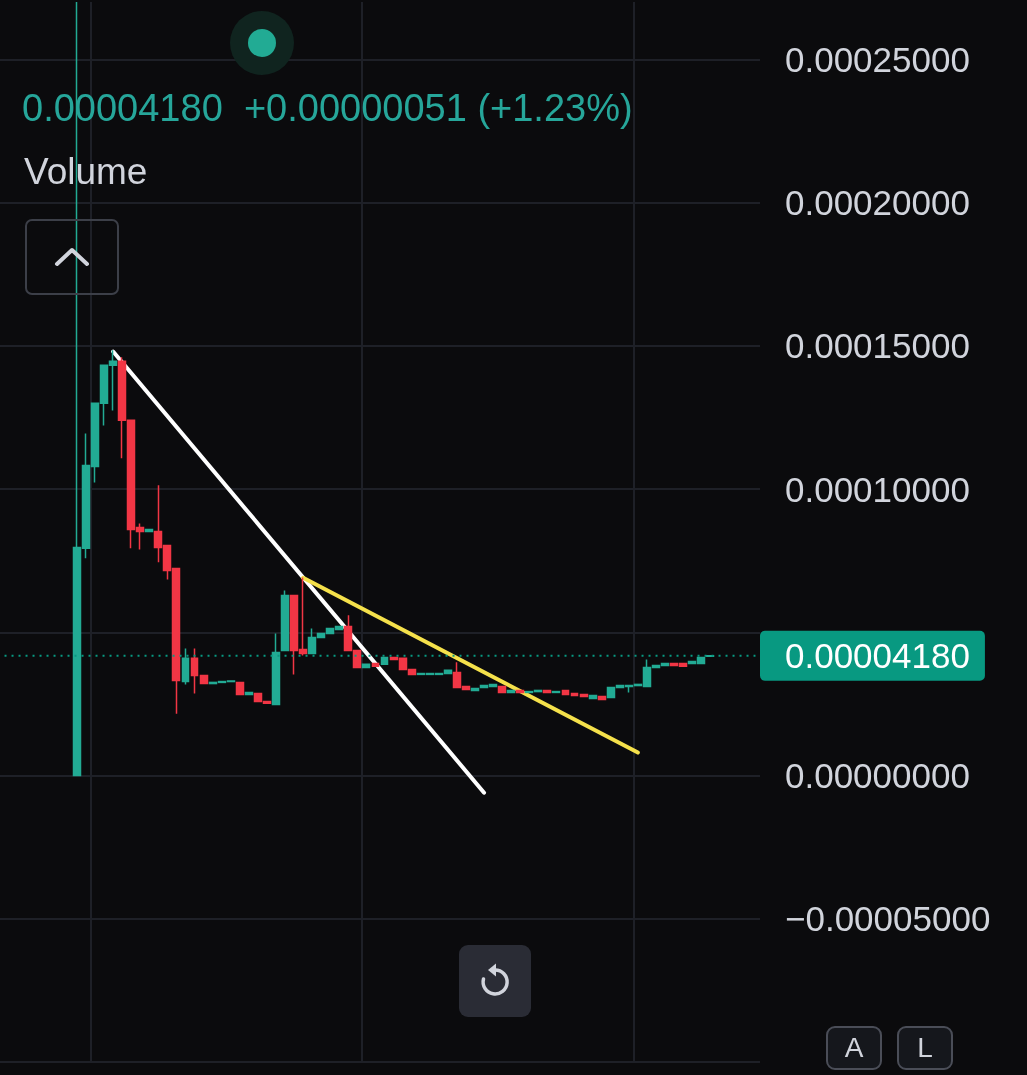 The image size is (1027, 1075). Describe the element at coordinates (877, 776) in the screenshot. I see `y-tick-label: 0.00000000` at that location.